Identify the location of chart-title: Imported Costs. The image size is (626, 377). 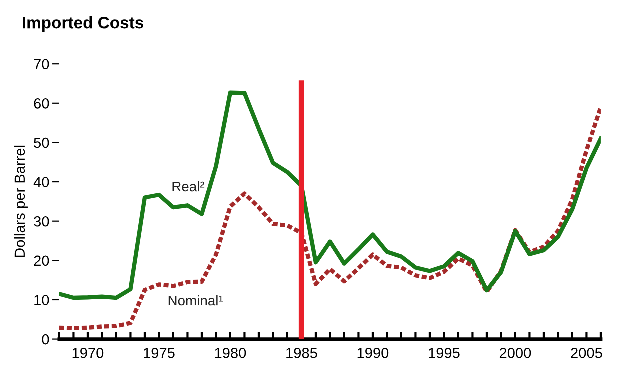
(83, 24).